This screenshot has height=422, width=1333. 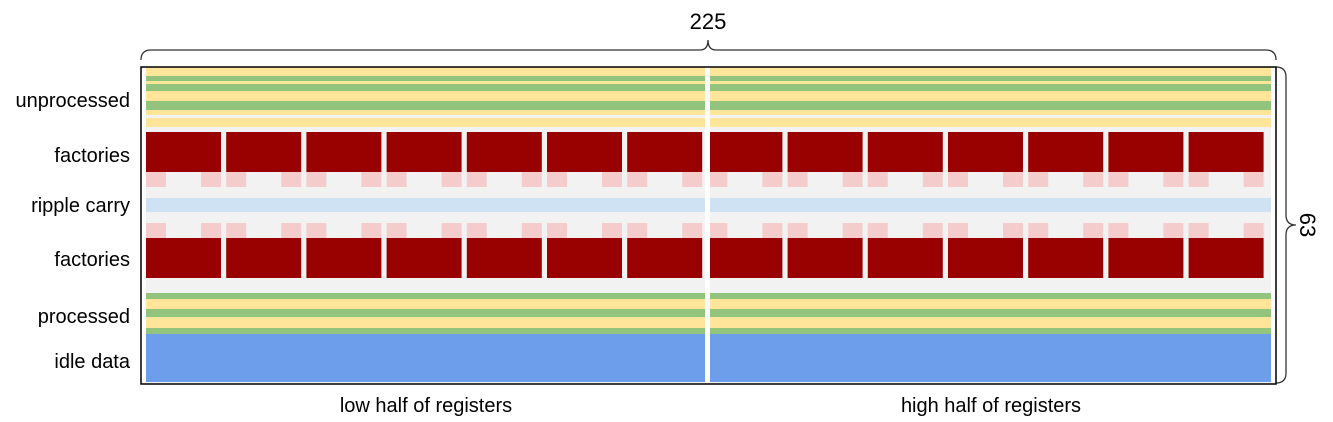 I want to click on label-high-half: high half of registers, so click(x=991, y=406).